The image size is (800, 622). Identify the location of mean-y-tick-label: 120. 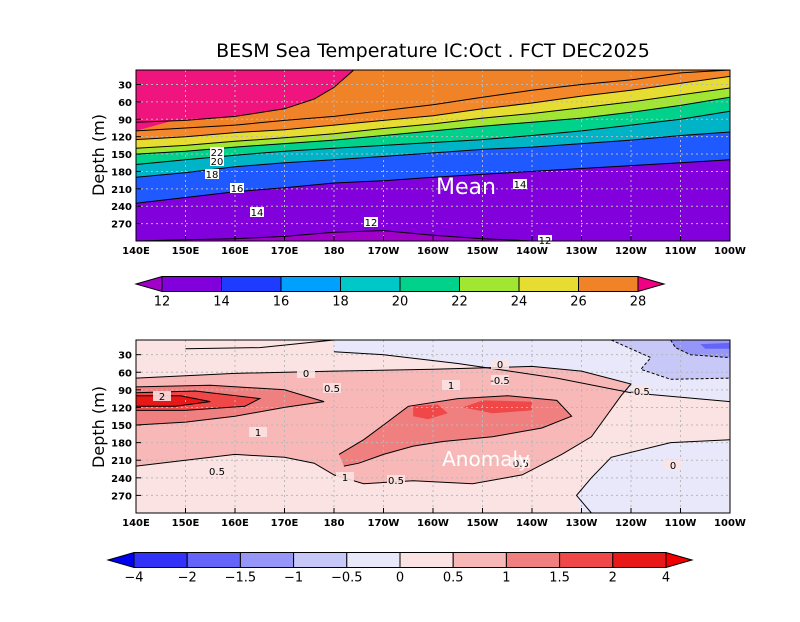
(121, 138).